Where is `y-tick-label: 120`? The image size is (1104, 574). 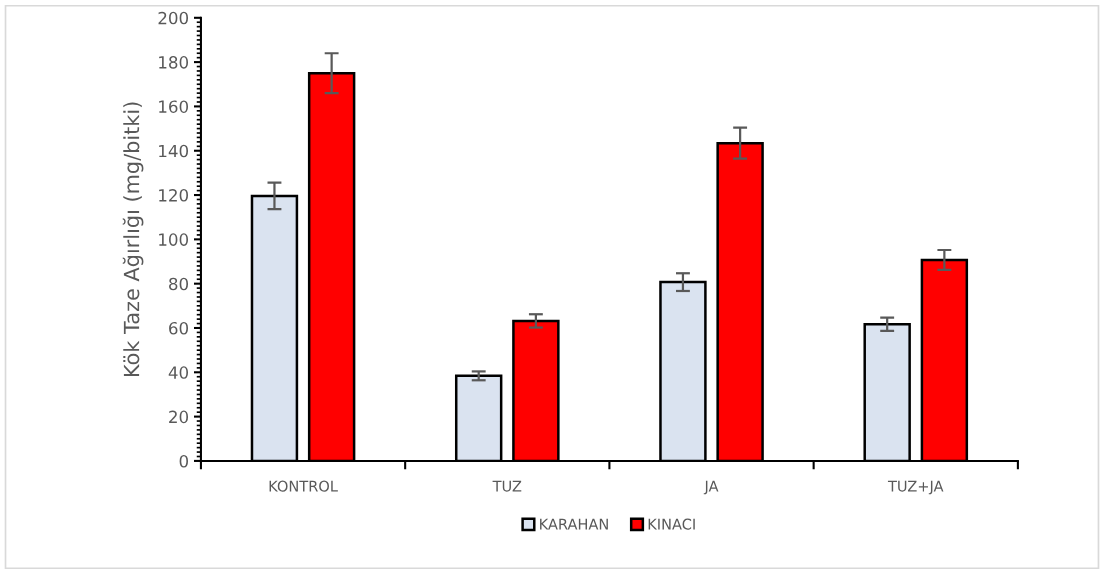 y-tick-label: 120 is located at coordinates (174, 195).